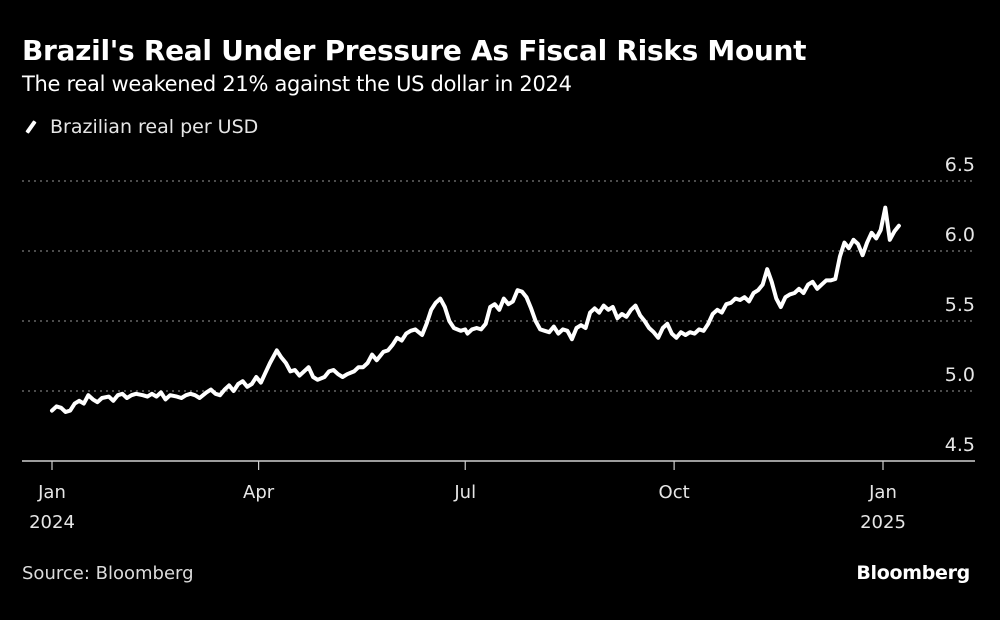  What do you see at coordinates (960, 165) in the screenshot?
I see `y-tick-label: 6.5` at bounding box center [960, 165].